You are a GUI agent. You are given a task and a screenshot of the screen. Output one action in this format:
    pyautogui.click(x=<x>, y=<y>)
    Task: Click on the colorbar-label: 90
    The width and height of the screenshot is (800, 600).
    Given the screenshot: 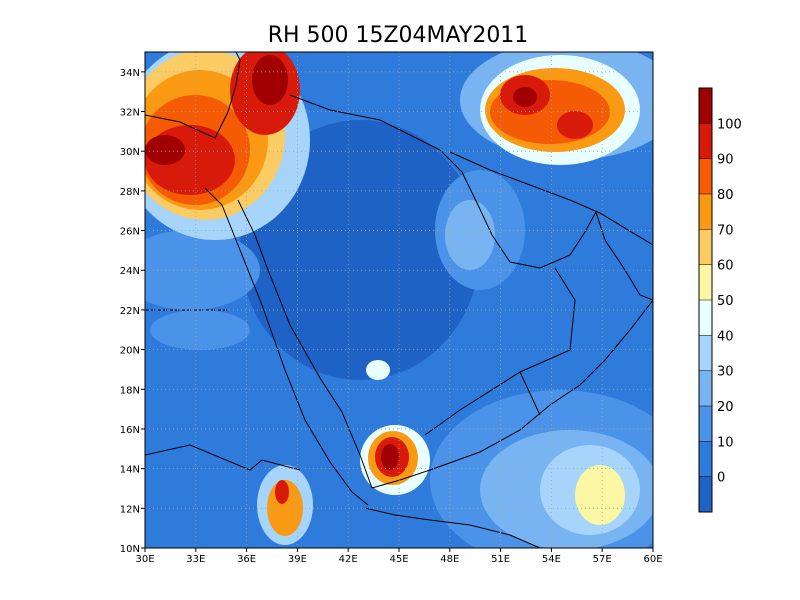 What is the action you would take?
    pyautogui.click(x=725, y=160)
    